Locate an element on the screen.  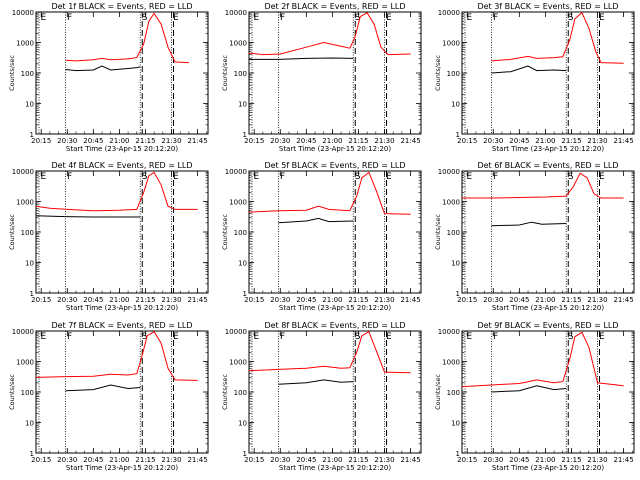
chart-title: Det 5f BLACK = Events, RED = LLD is located at coordinates (334, 165).